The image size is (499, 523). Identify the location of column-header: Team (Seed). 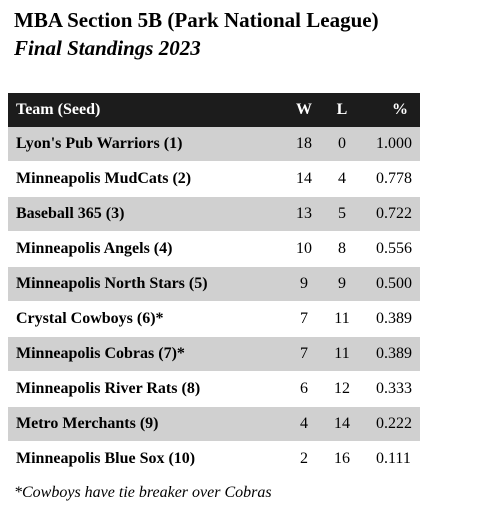
(147, 110).